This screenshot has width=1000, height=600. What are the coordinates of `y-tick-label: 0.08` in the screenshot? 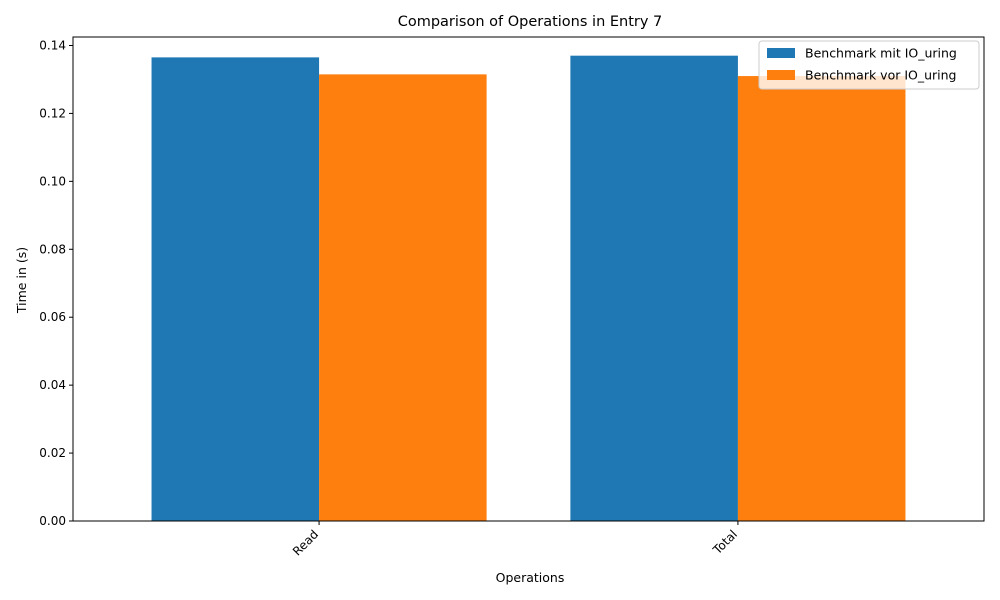 It's located at (52, 249).